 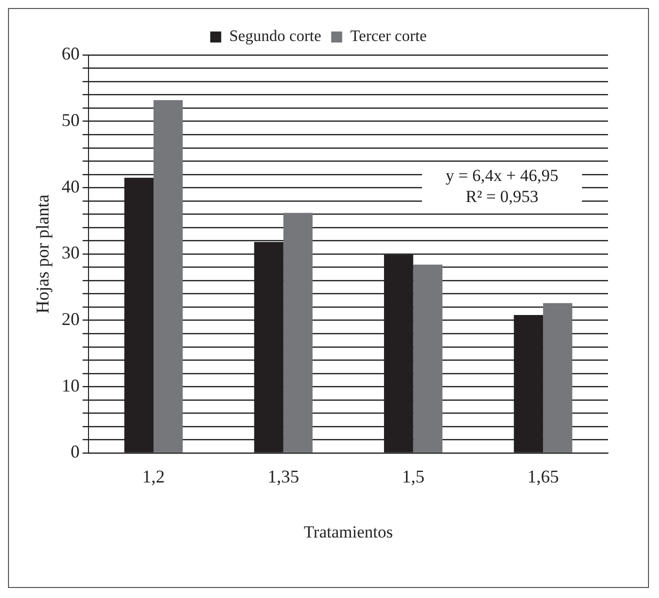 I want to click on legend-label: Segundo corte, so click(x=275, y=37).